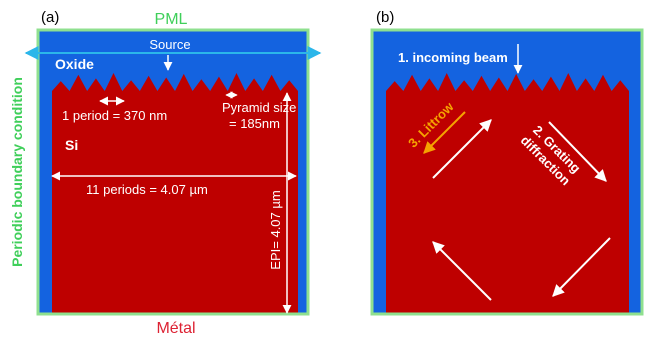 The width and height of the screenshot is (647, 339). Describe the element at coordinates (275, 229) in the screenshot. I see `epi-label: EPI= 4.07 µm` at that location.